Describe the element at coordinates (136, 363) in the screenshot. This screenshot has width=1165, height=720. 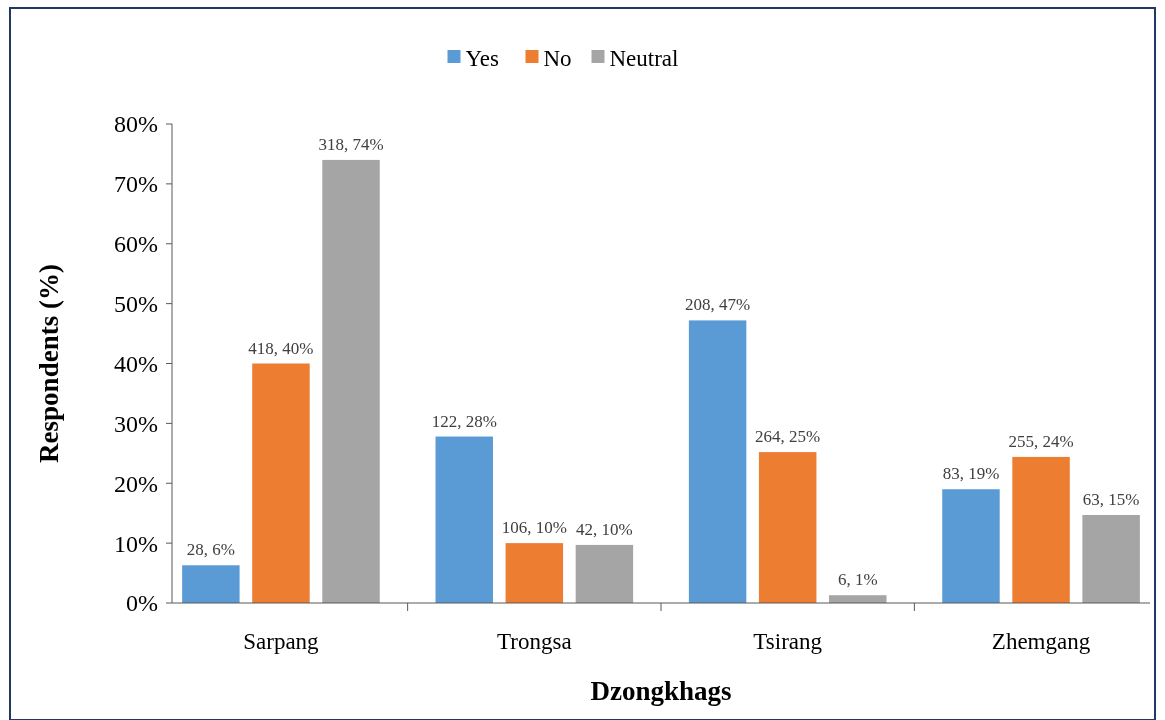
I see `y-tick-label: 40%` at that location.